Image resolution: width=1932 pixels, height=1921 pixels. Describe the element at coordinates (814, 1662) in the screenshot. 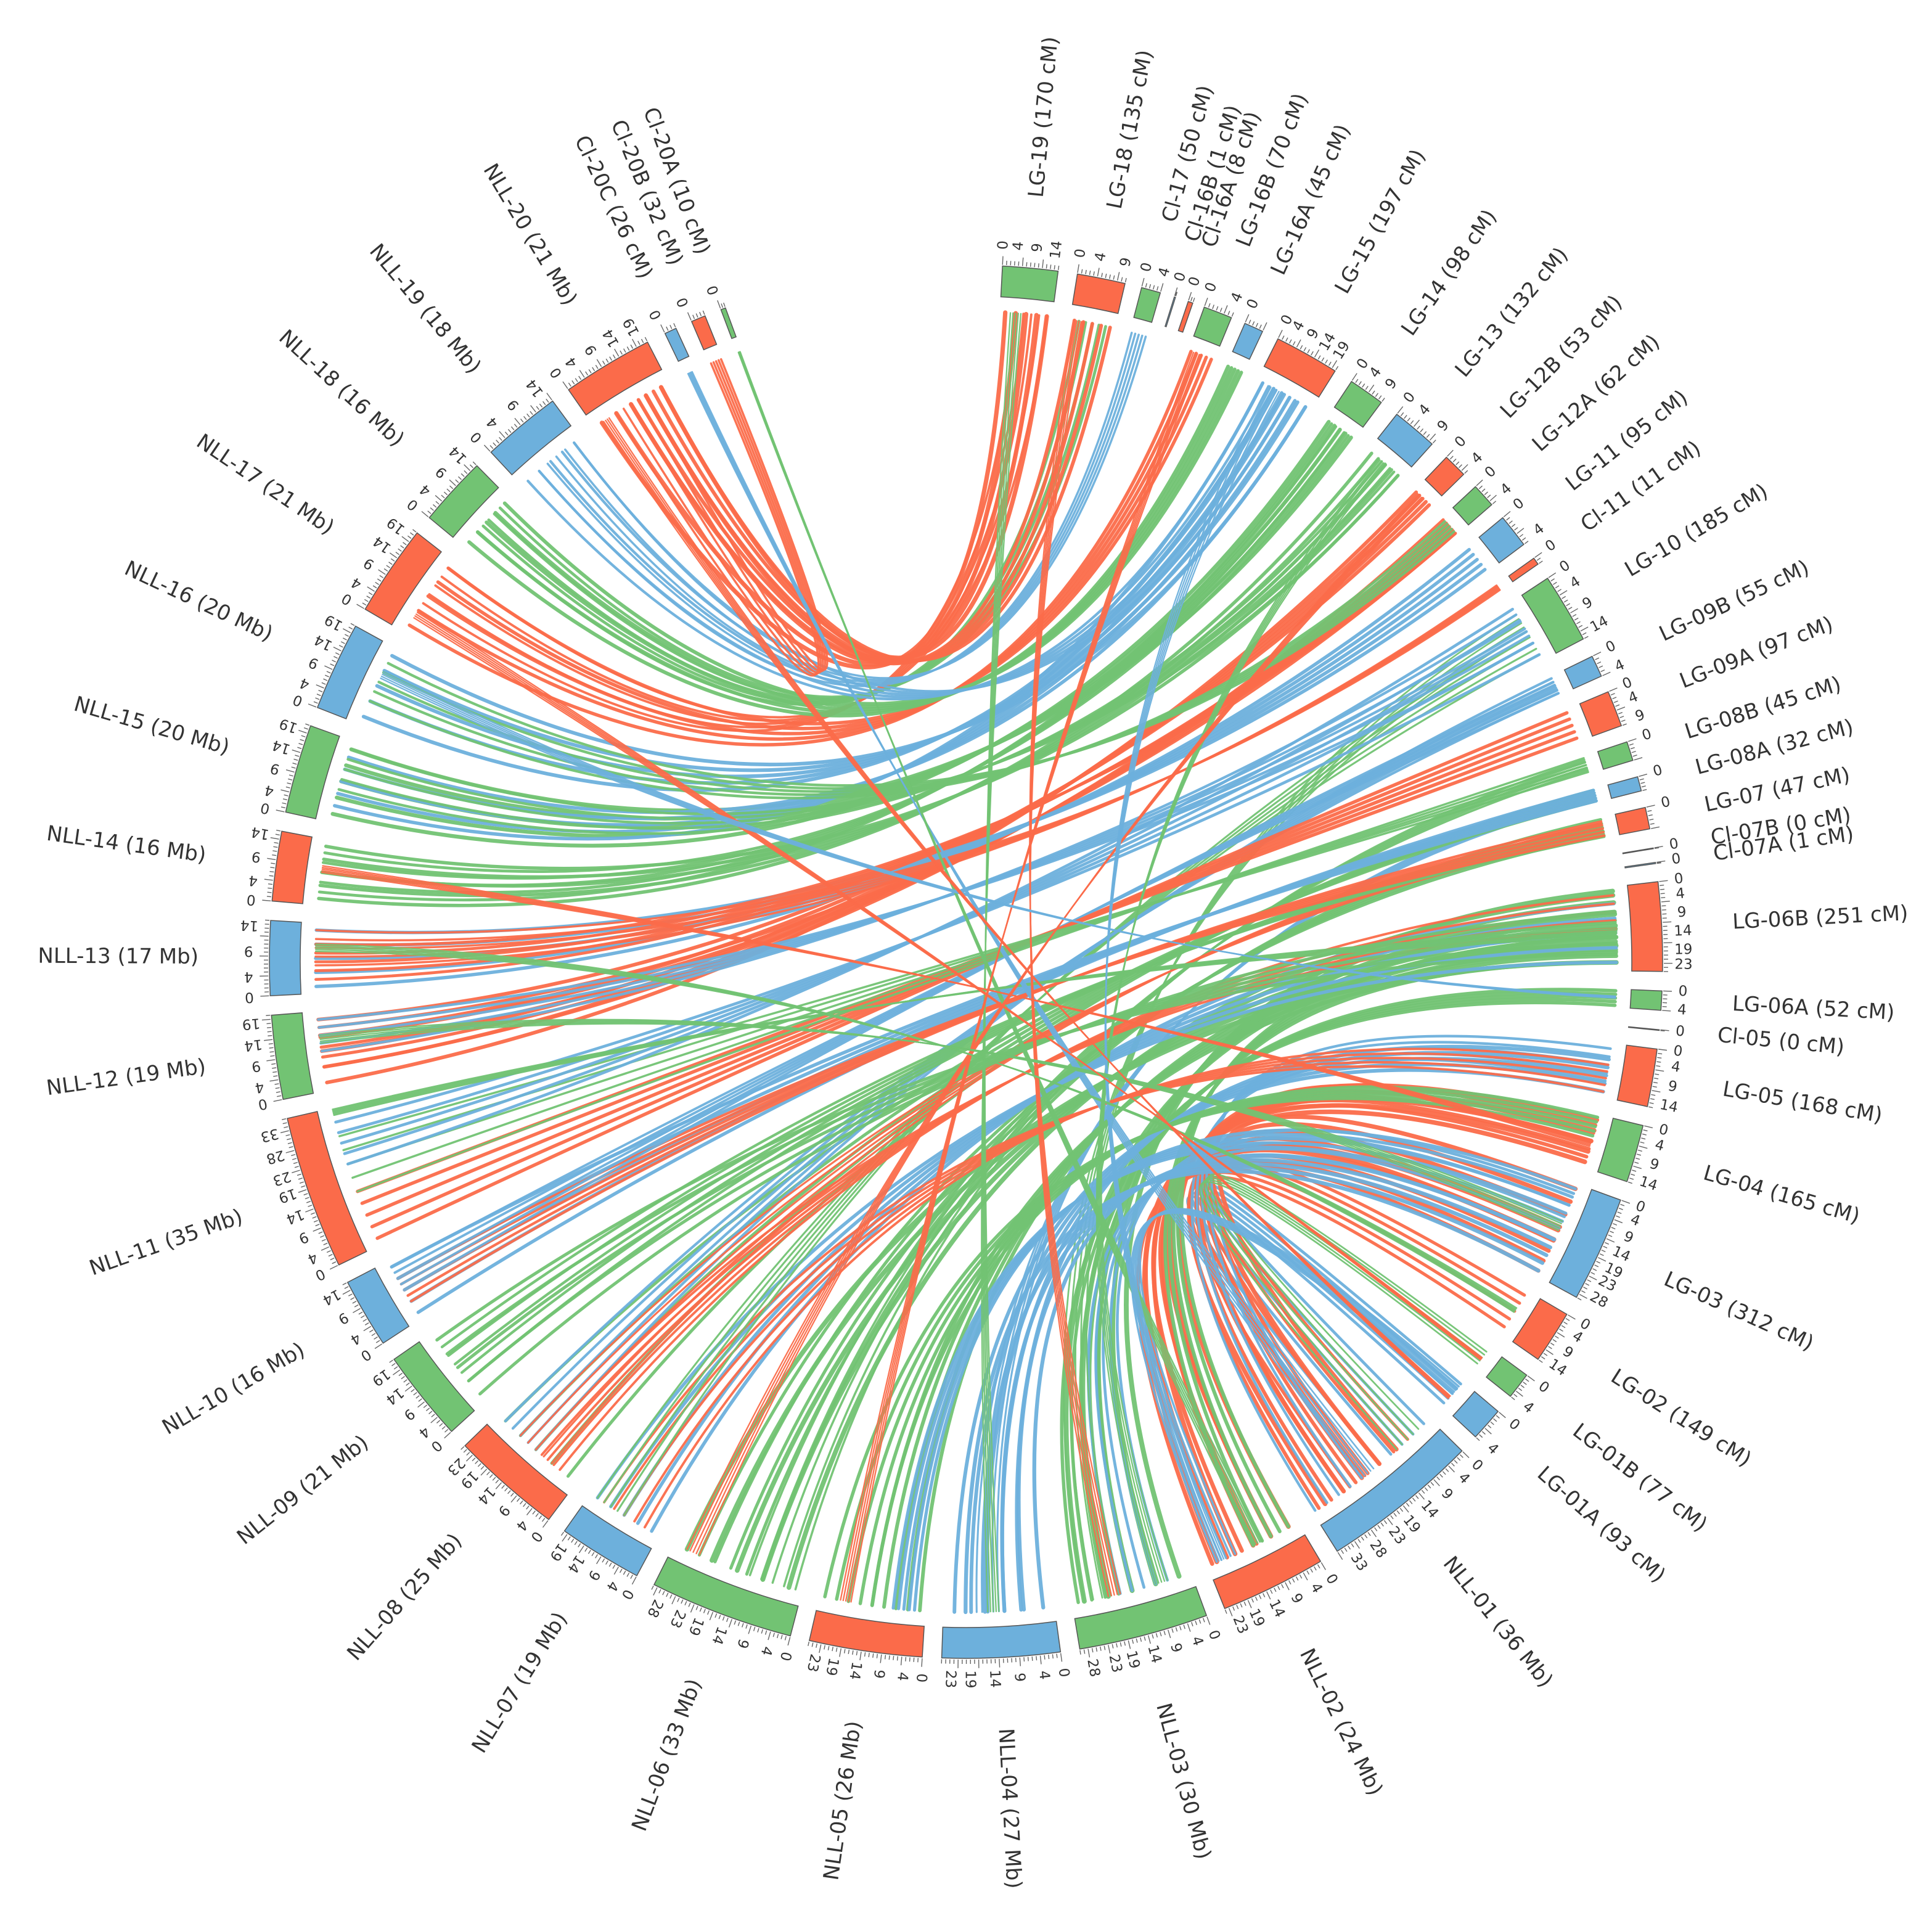

I see `tick-label: 23` at that location.